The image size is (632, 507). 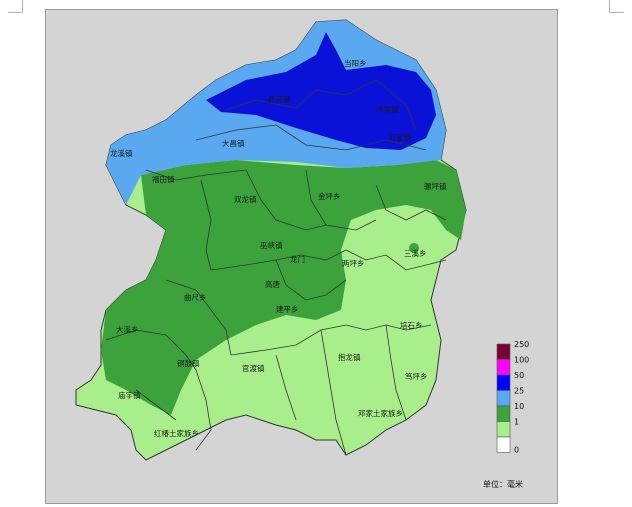 What do you see at coordinates (245, 199) in the screenshot?
I see `town-label-shuanglong: 双龙镇` at bounding box center [245, 199].